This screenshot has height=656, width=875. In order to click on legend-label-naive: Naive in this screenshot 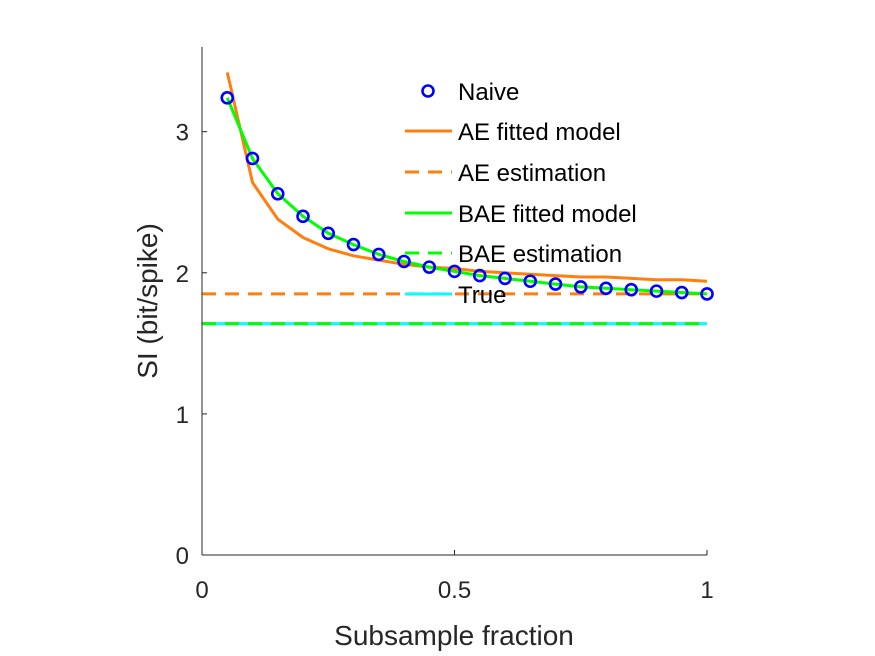, I will do `click(488, 92)`.